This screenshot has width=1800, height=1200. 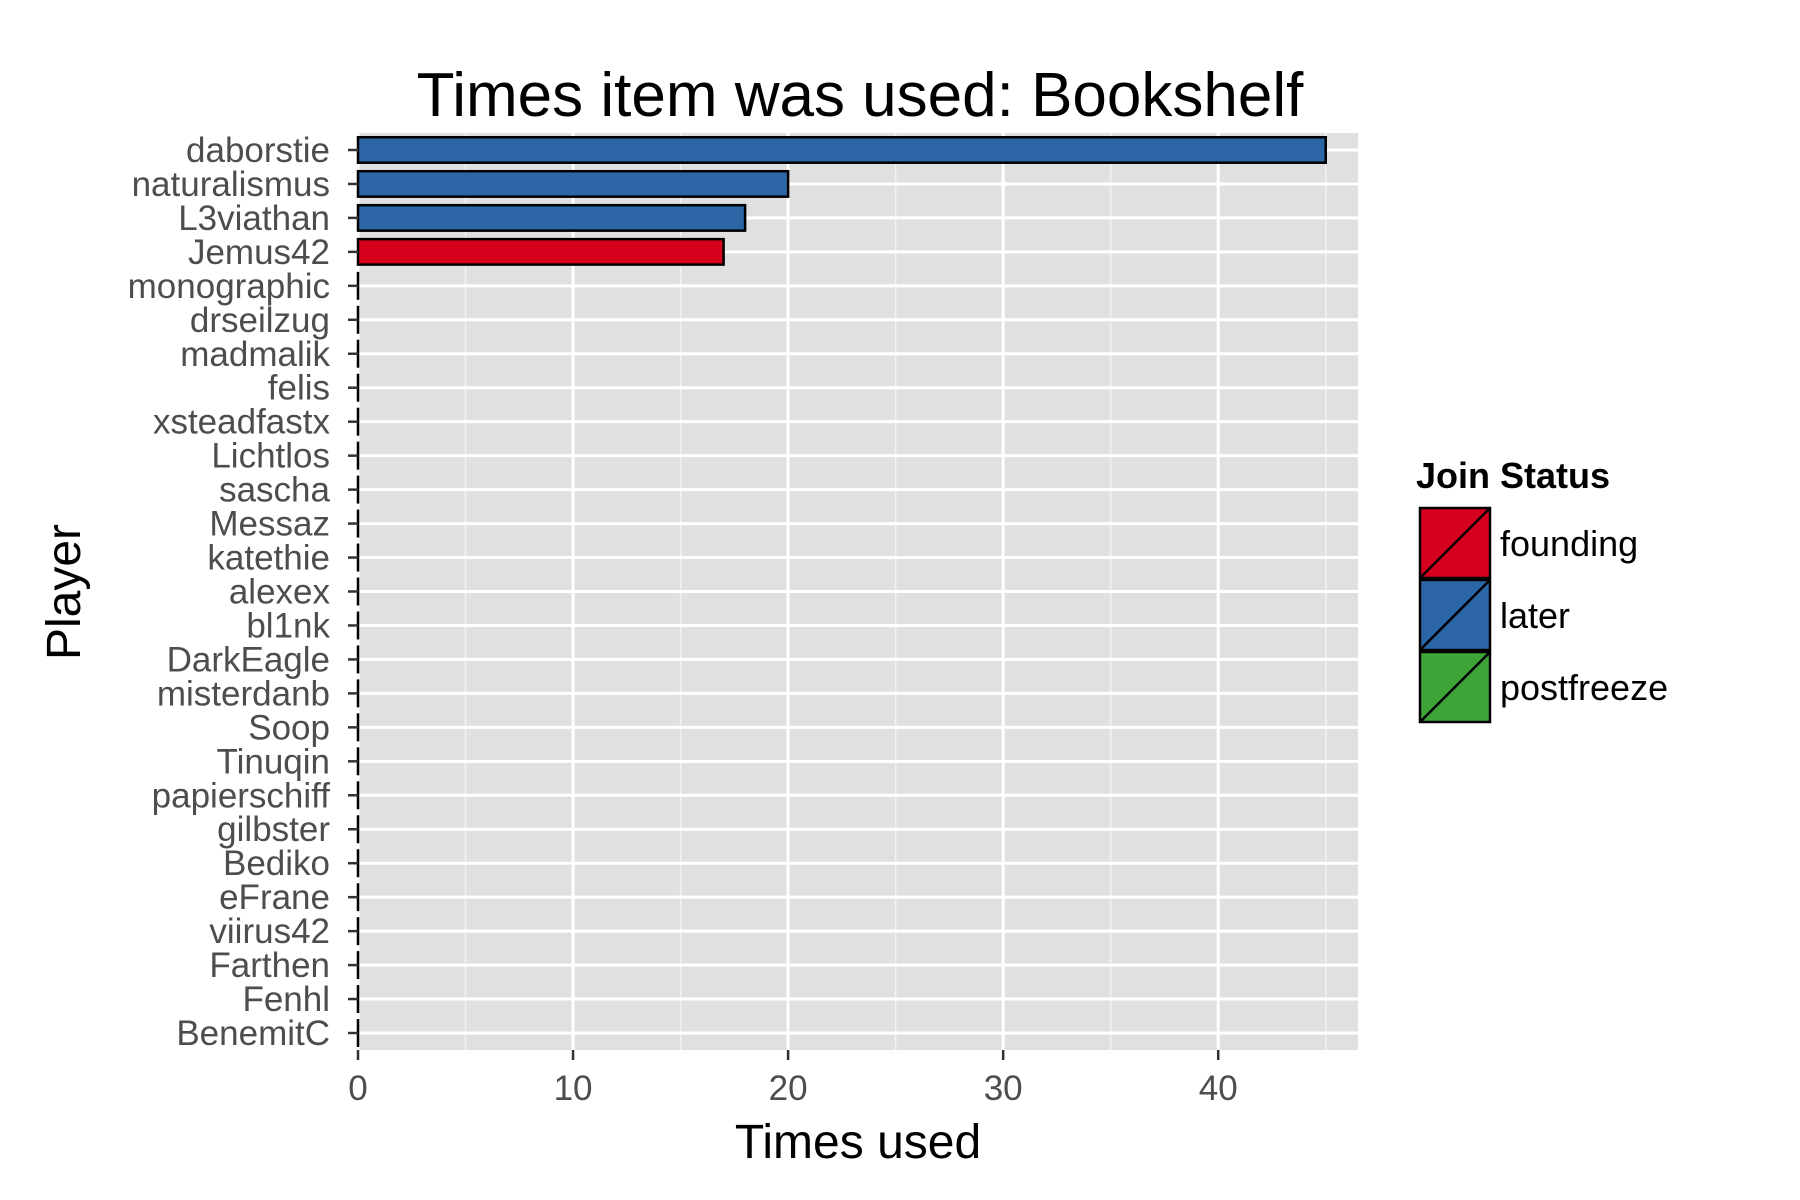 What do you see at coordinates (573, 183) in the screenshot?
I see `bar-naturalismus` at bounding box center [573, 183].